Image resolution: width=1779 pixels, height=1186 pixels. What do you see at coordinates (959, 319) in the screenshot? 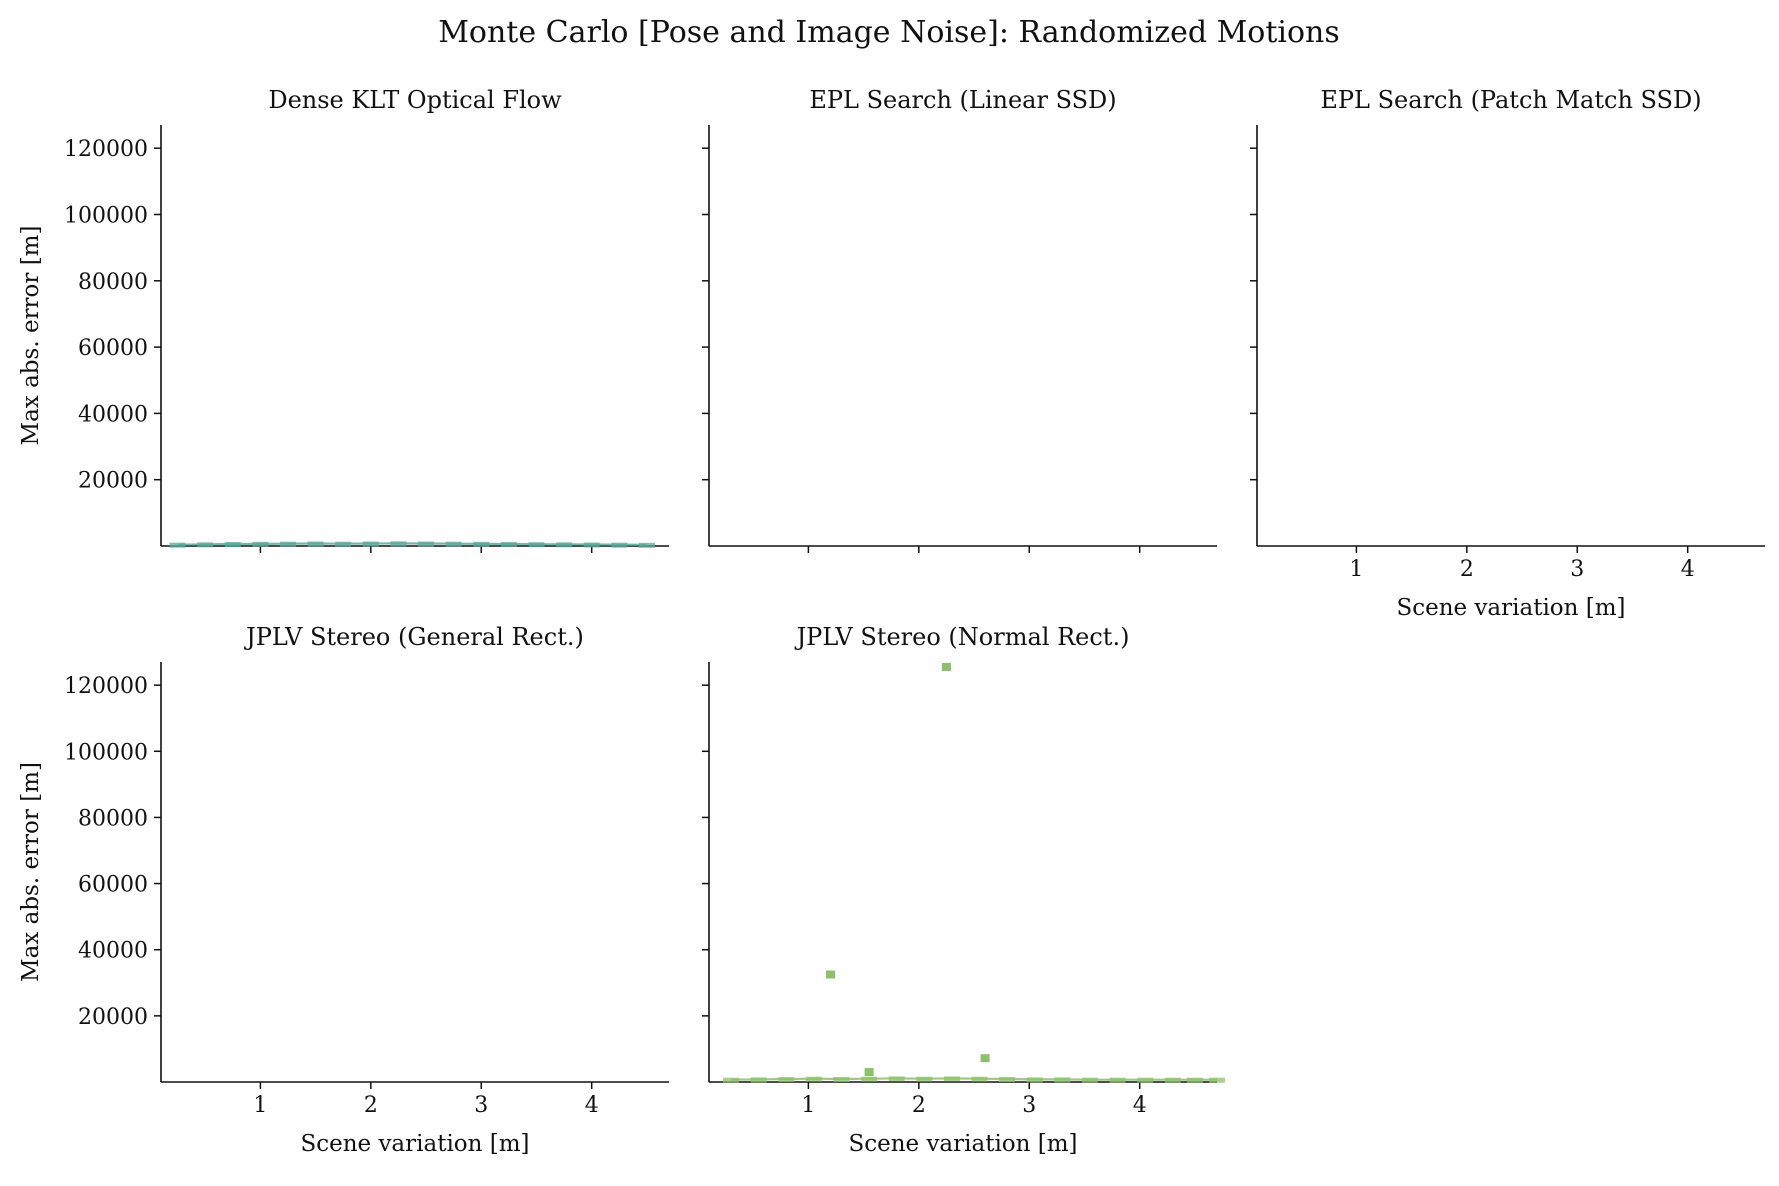
I see `subplot-2: EPL Search (Linear SSD)` at bounding box center [959, 319].